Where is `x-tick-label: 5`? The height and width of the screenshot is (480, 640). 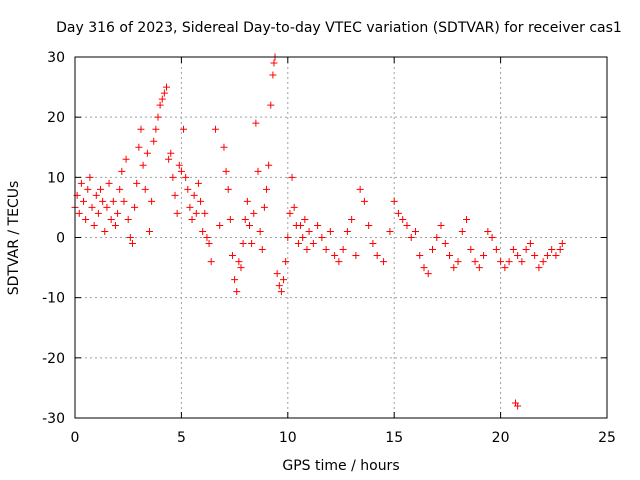
x-tick-label: 5 is located at coordinates (181, 438).